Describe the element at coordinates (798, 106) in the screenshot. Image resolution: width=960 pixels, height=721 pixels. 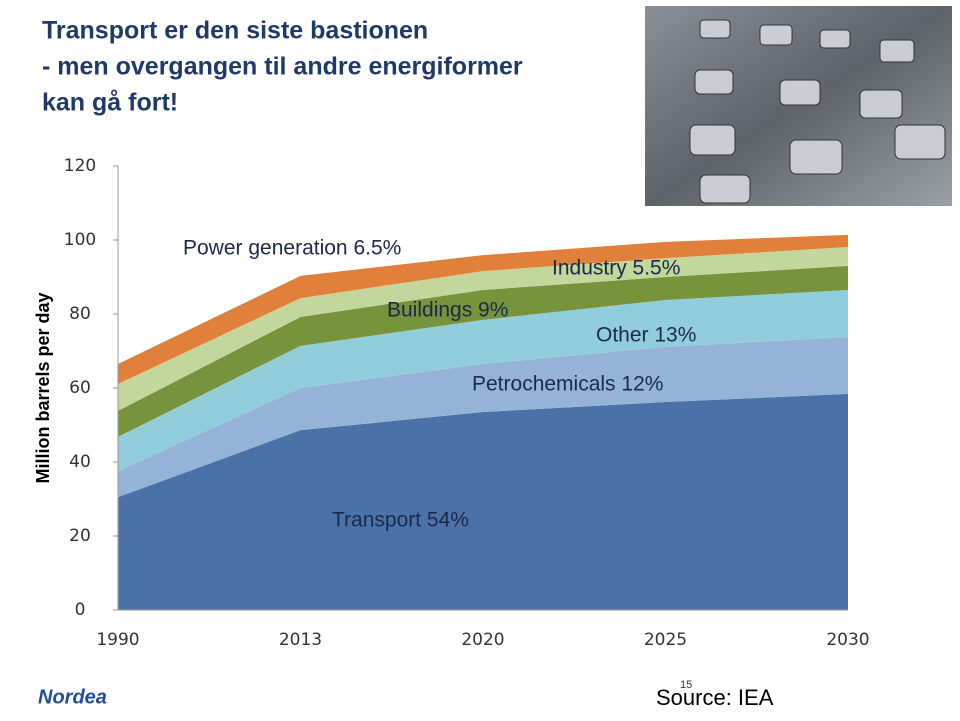
I see `photo` at that location.